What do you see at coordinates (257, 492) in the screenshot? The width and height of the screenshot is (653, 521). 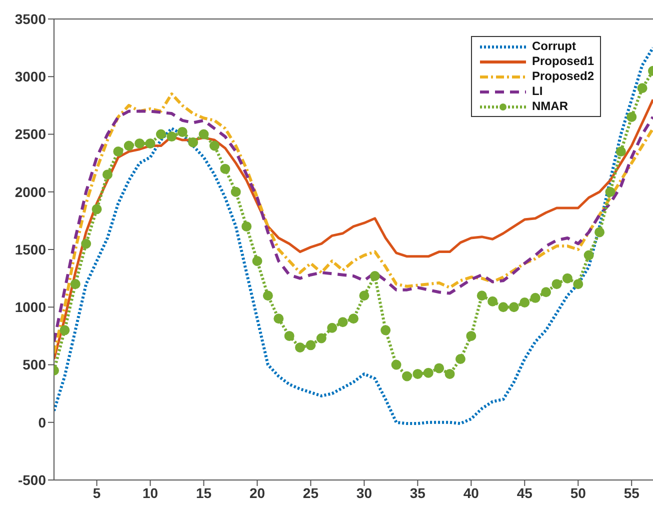 I see `x-tick-label: 20` at bounding box center [257, 492].